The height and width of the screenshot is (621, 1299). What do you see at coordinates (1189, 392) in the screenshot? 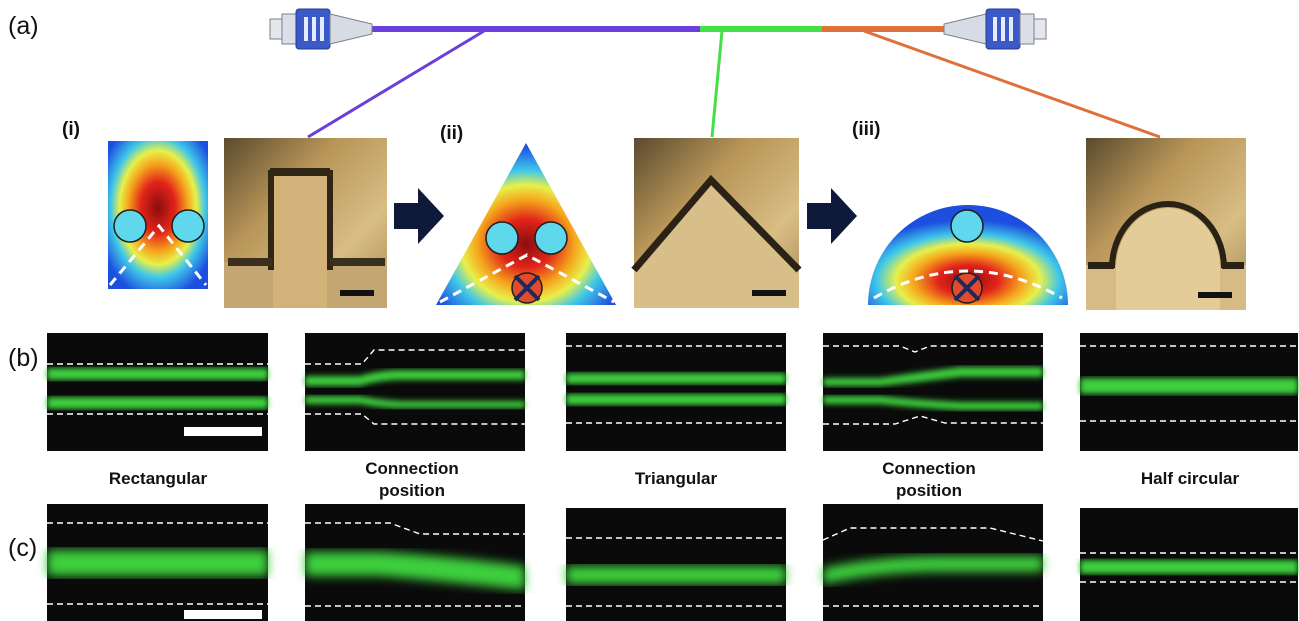
I see `fluorescence-image-b-half-circular` at bounding box center [1189, 392].